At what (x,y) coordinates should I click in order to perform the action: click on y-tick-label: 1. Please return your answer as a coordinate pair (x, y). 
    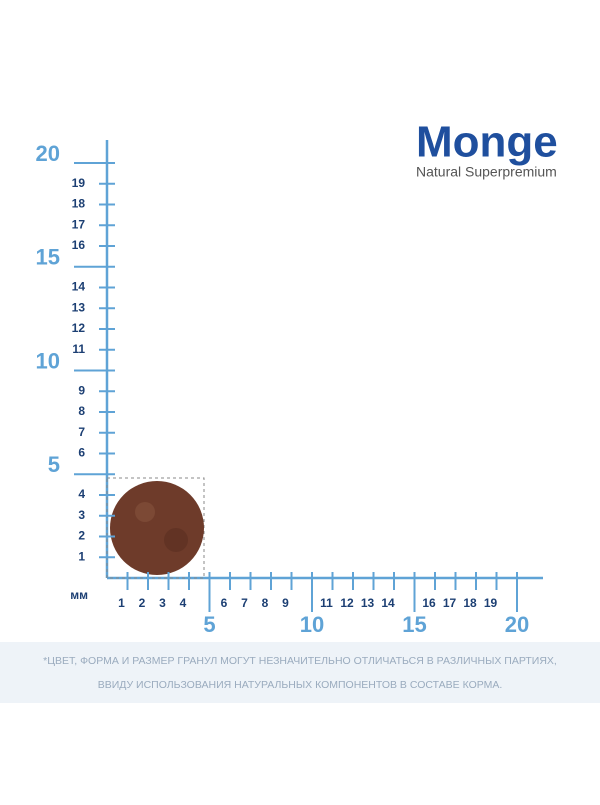
    Looking at the image, I should click on (81, 556).